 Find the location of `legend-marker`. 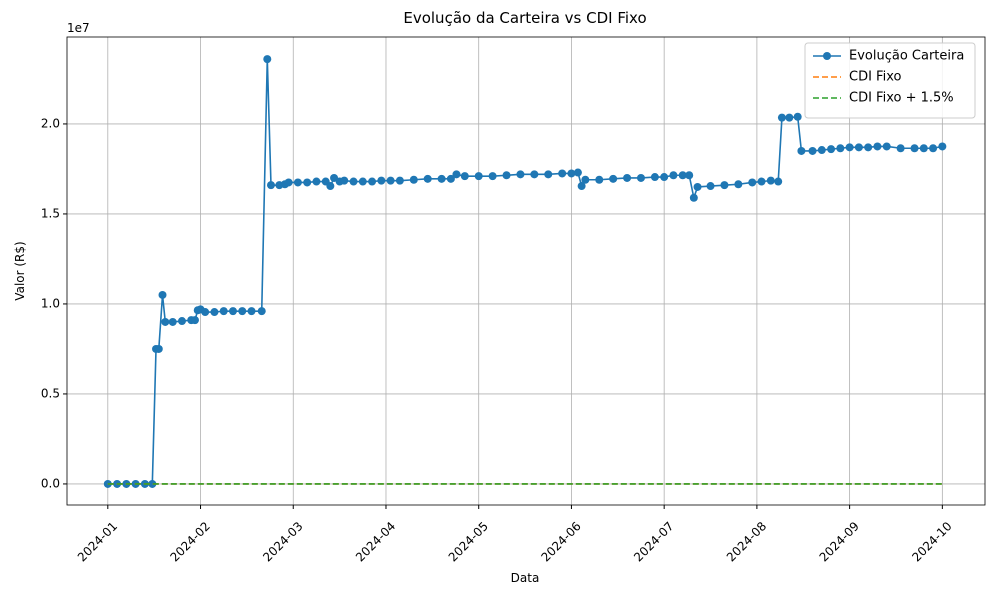

legend-marker is located at coordinates (827, 56).